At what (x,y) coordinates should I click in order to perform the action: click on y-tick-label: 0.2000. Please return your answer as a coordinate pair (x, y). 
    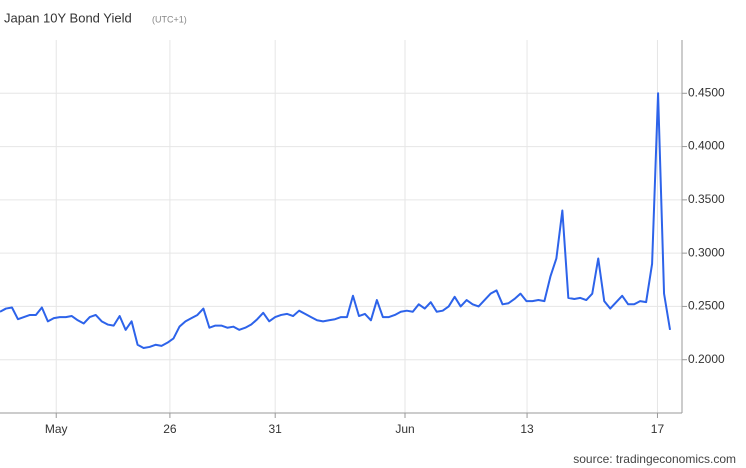
    Looking at the image, I should click on (706, 359).